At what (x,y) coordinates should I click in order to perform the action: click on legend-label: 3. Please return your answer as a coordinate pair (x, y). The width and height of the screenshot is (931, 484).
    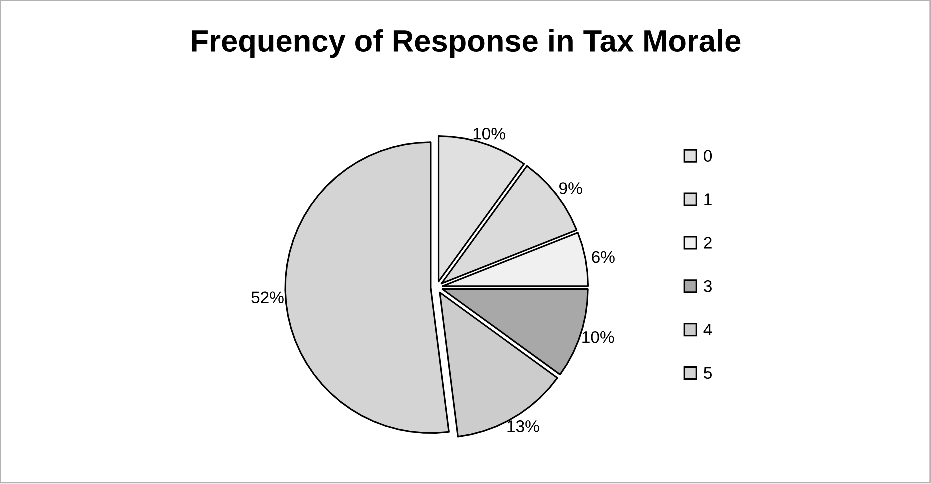
    Looking at the image, I should click on (708, 286).